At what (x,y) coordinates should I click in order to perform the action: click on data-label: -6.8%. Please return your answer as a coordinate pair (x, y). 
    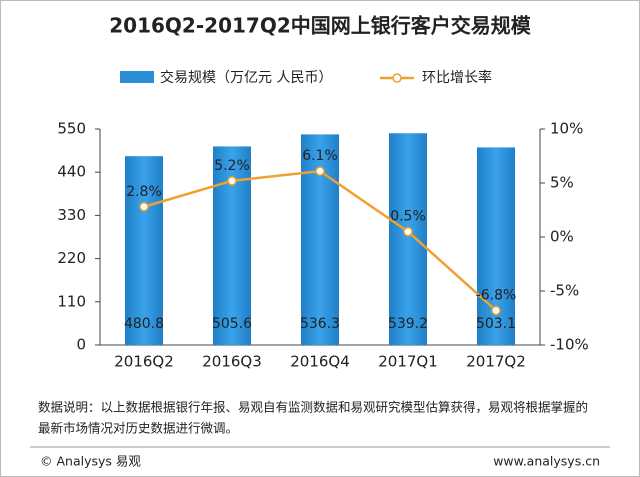
    Looking at the image, I should click on (496, 295).